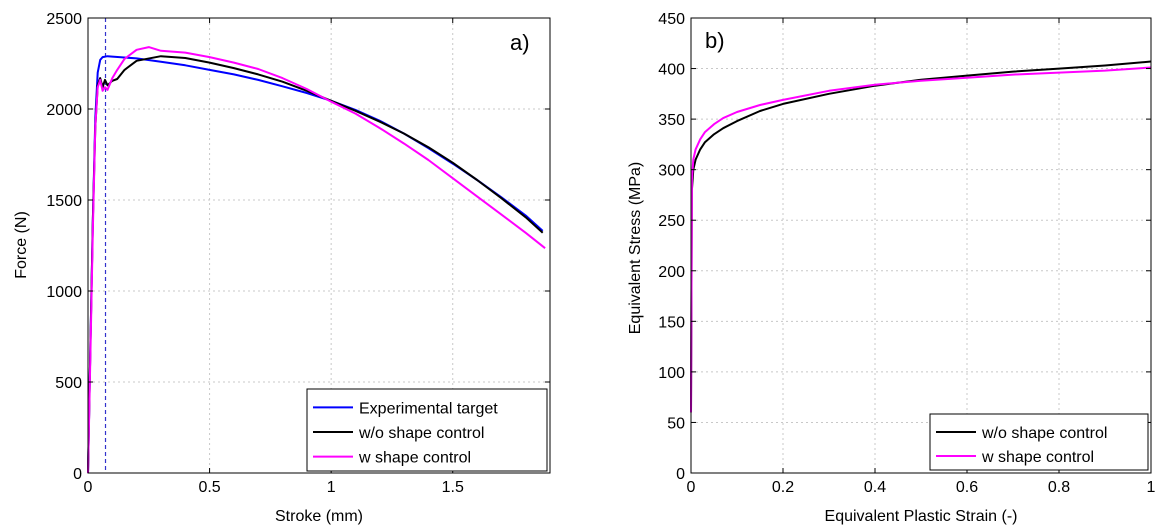 This screenshot has height=526, width=1156. I want to click on y-tick-label: 400, so click(671, 70).